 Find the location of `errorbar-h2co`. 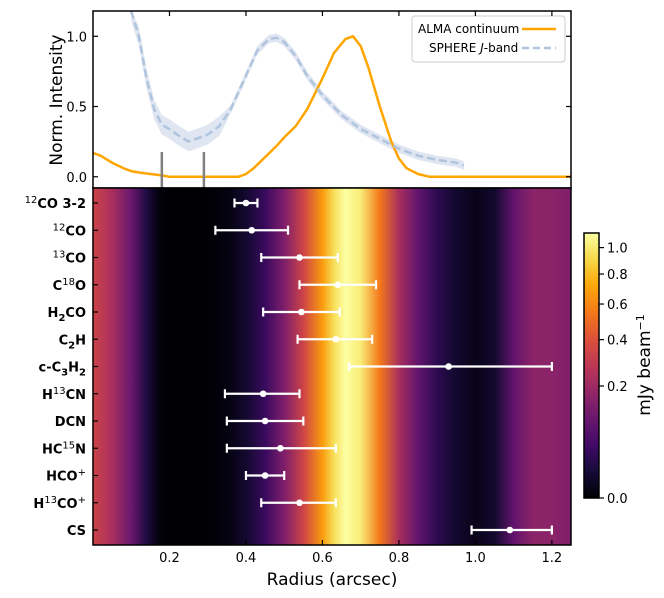

errorbar-h2co is located at coordinates (301, 312).